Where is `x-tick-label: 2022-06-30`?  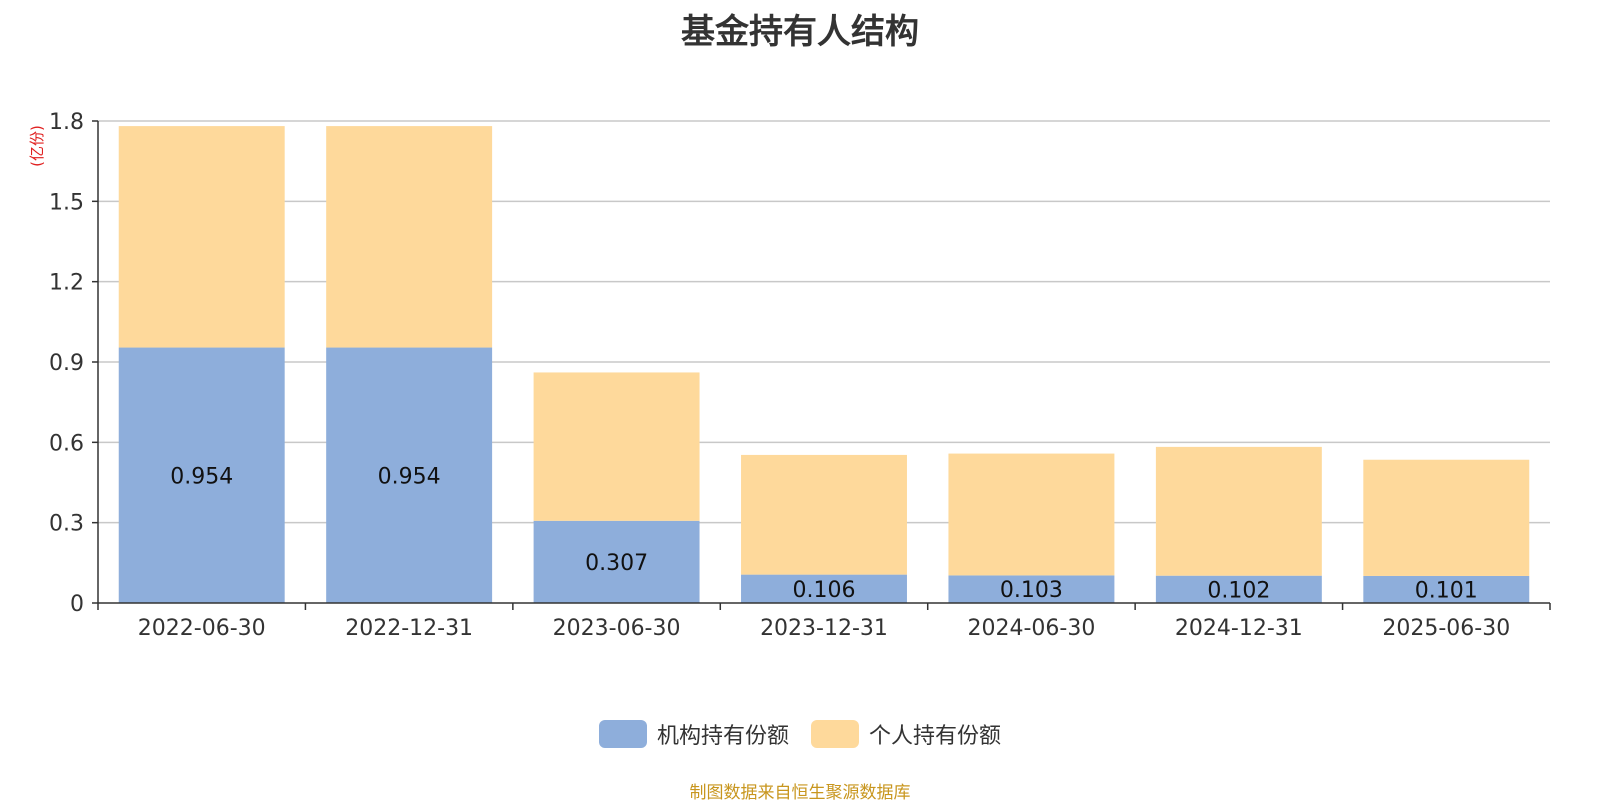
x-tick-label: 2022-06-30 is located at coordinates (202, 628).